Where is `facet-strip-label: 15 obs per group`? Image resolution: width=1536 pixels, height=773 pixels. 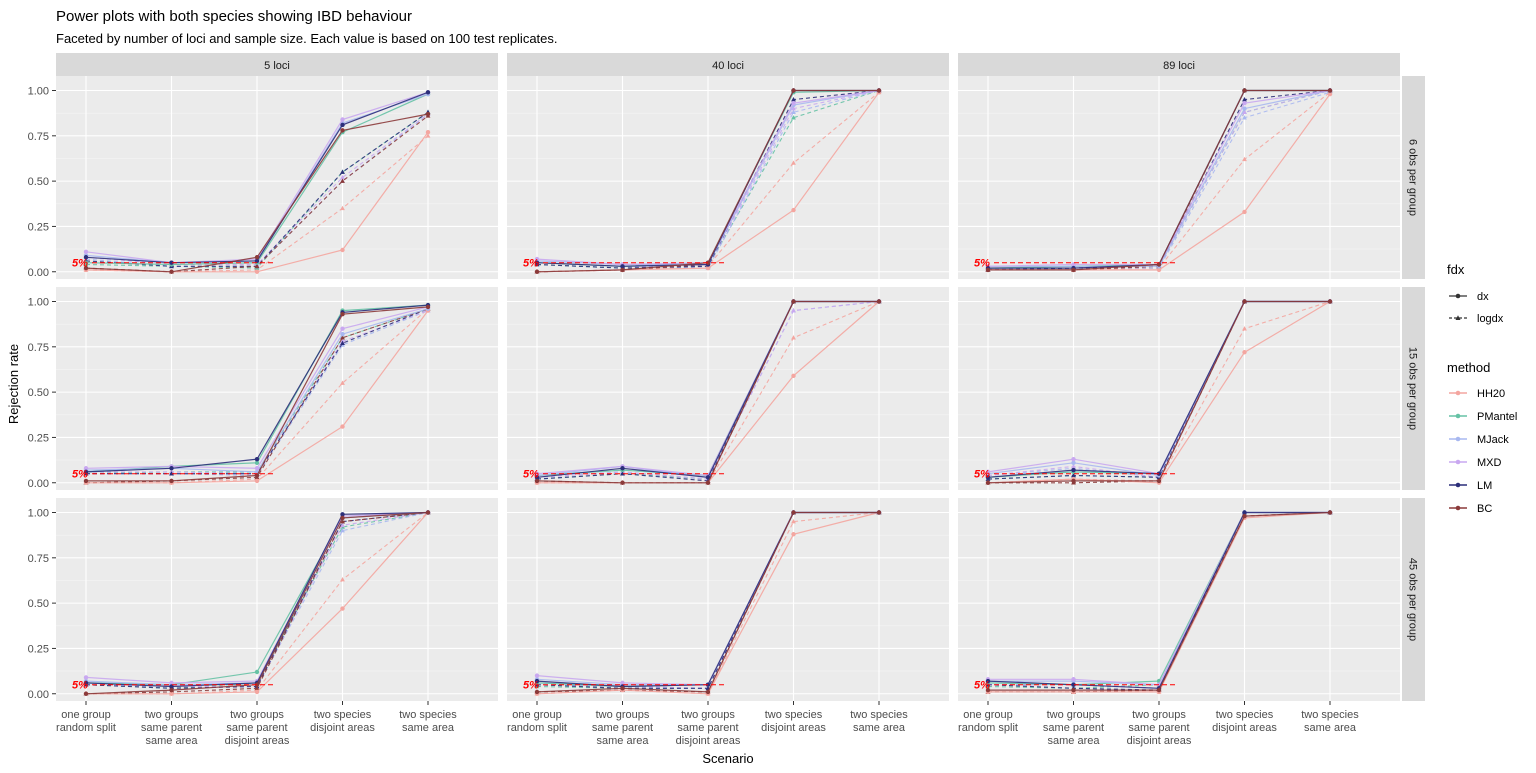 facet-strip-label: 15 obs per group is located at coordinates (1413, 388).